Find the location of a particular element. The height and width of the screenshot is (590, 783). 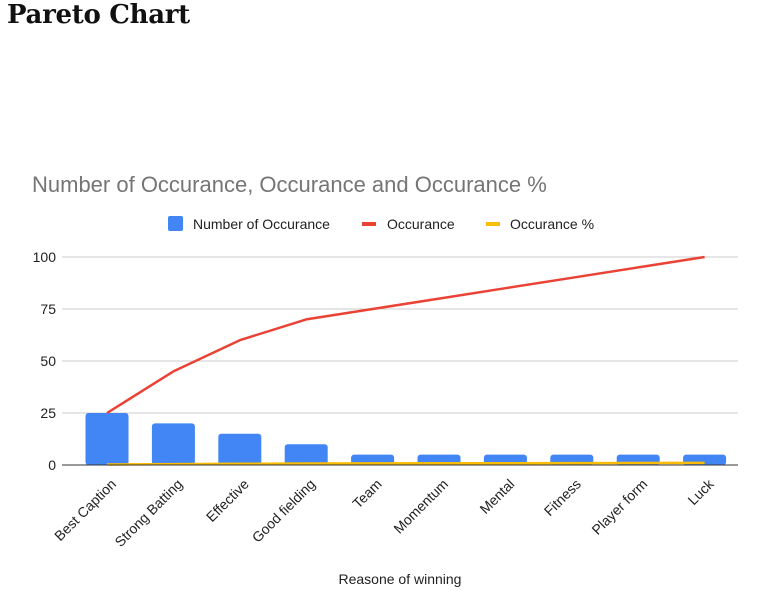

y-tick-label: 50 is located at coordinates (48, 361).